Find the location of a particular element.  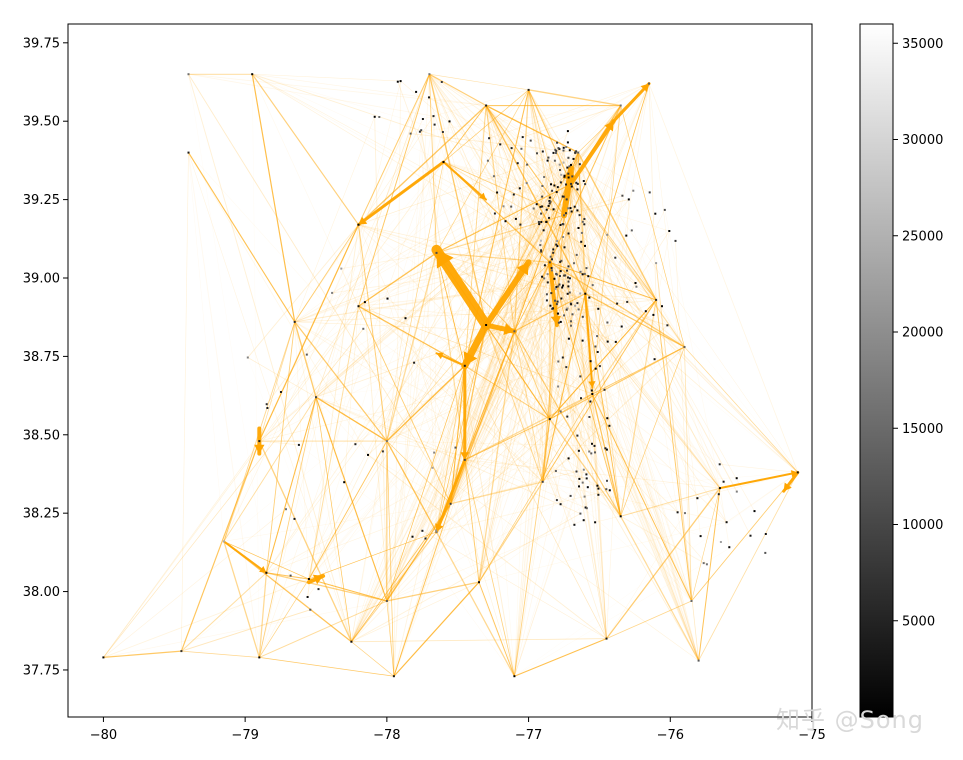

x-tick-label: −80 is located at coordinates (103, 735).